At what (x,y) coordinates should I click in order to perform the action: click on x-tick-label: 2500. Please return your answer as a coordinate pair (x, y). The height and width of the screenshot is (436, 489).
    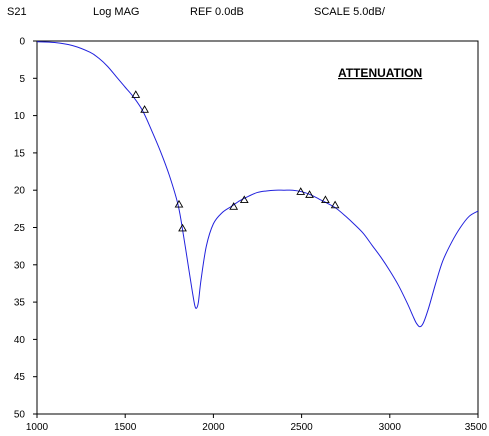
    Looking at the image, I should click on (301, 427).